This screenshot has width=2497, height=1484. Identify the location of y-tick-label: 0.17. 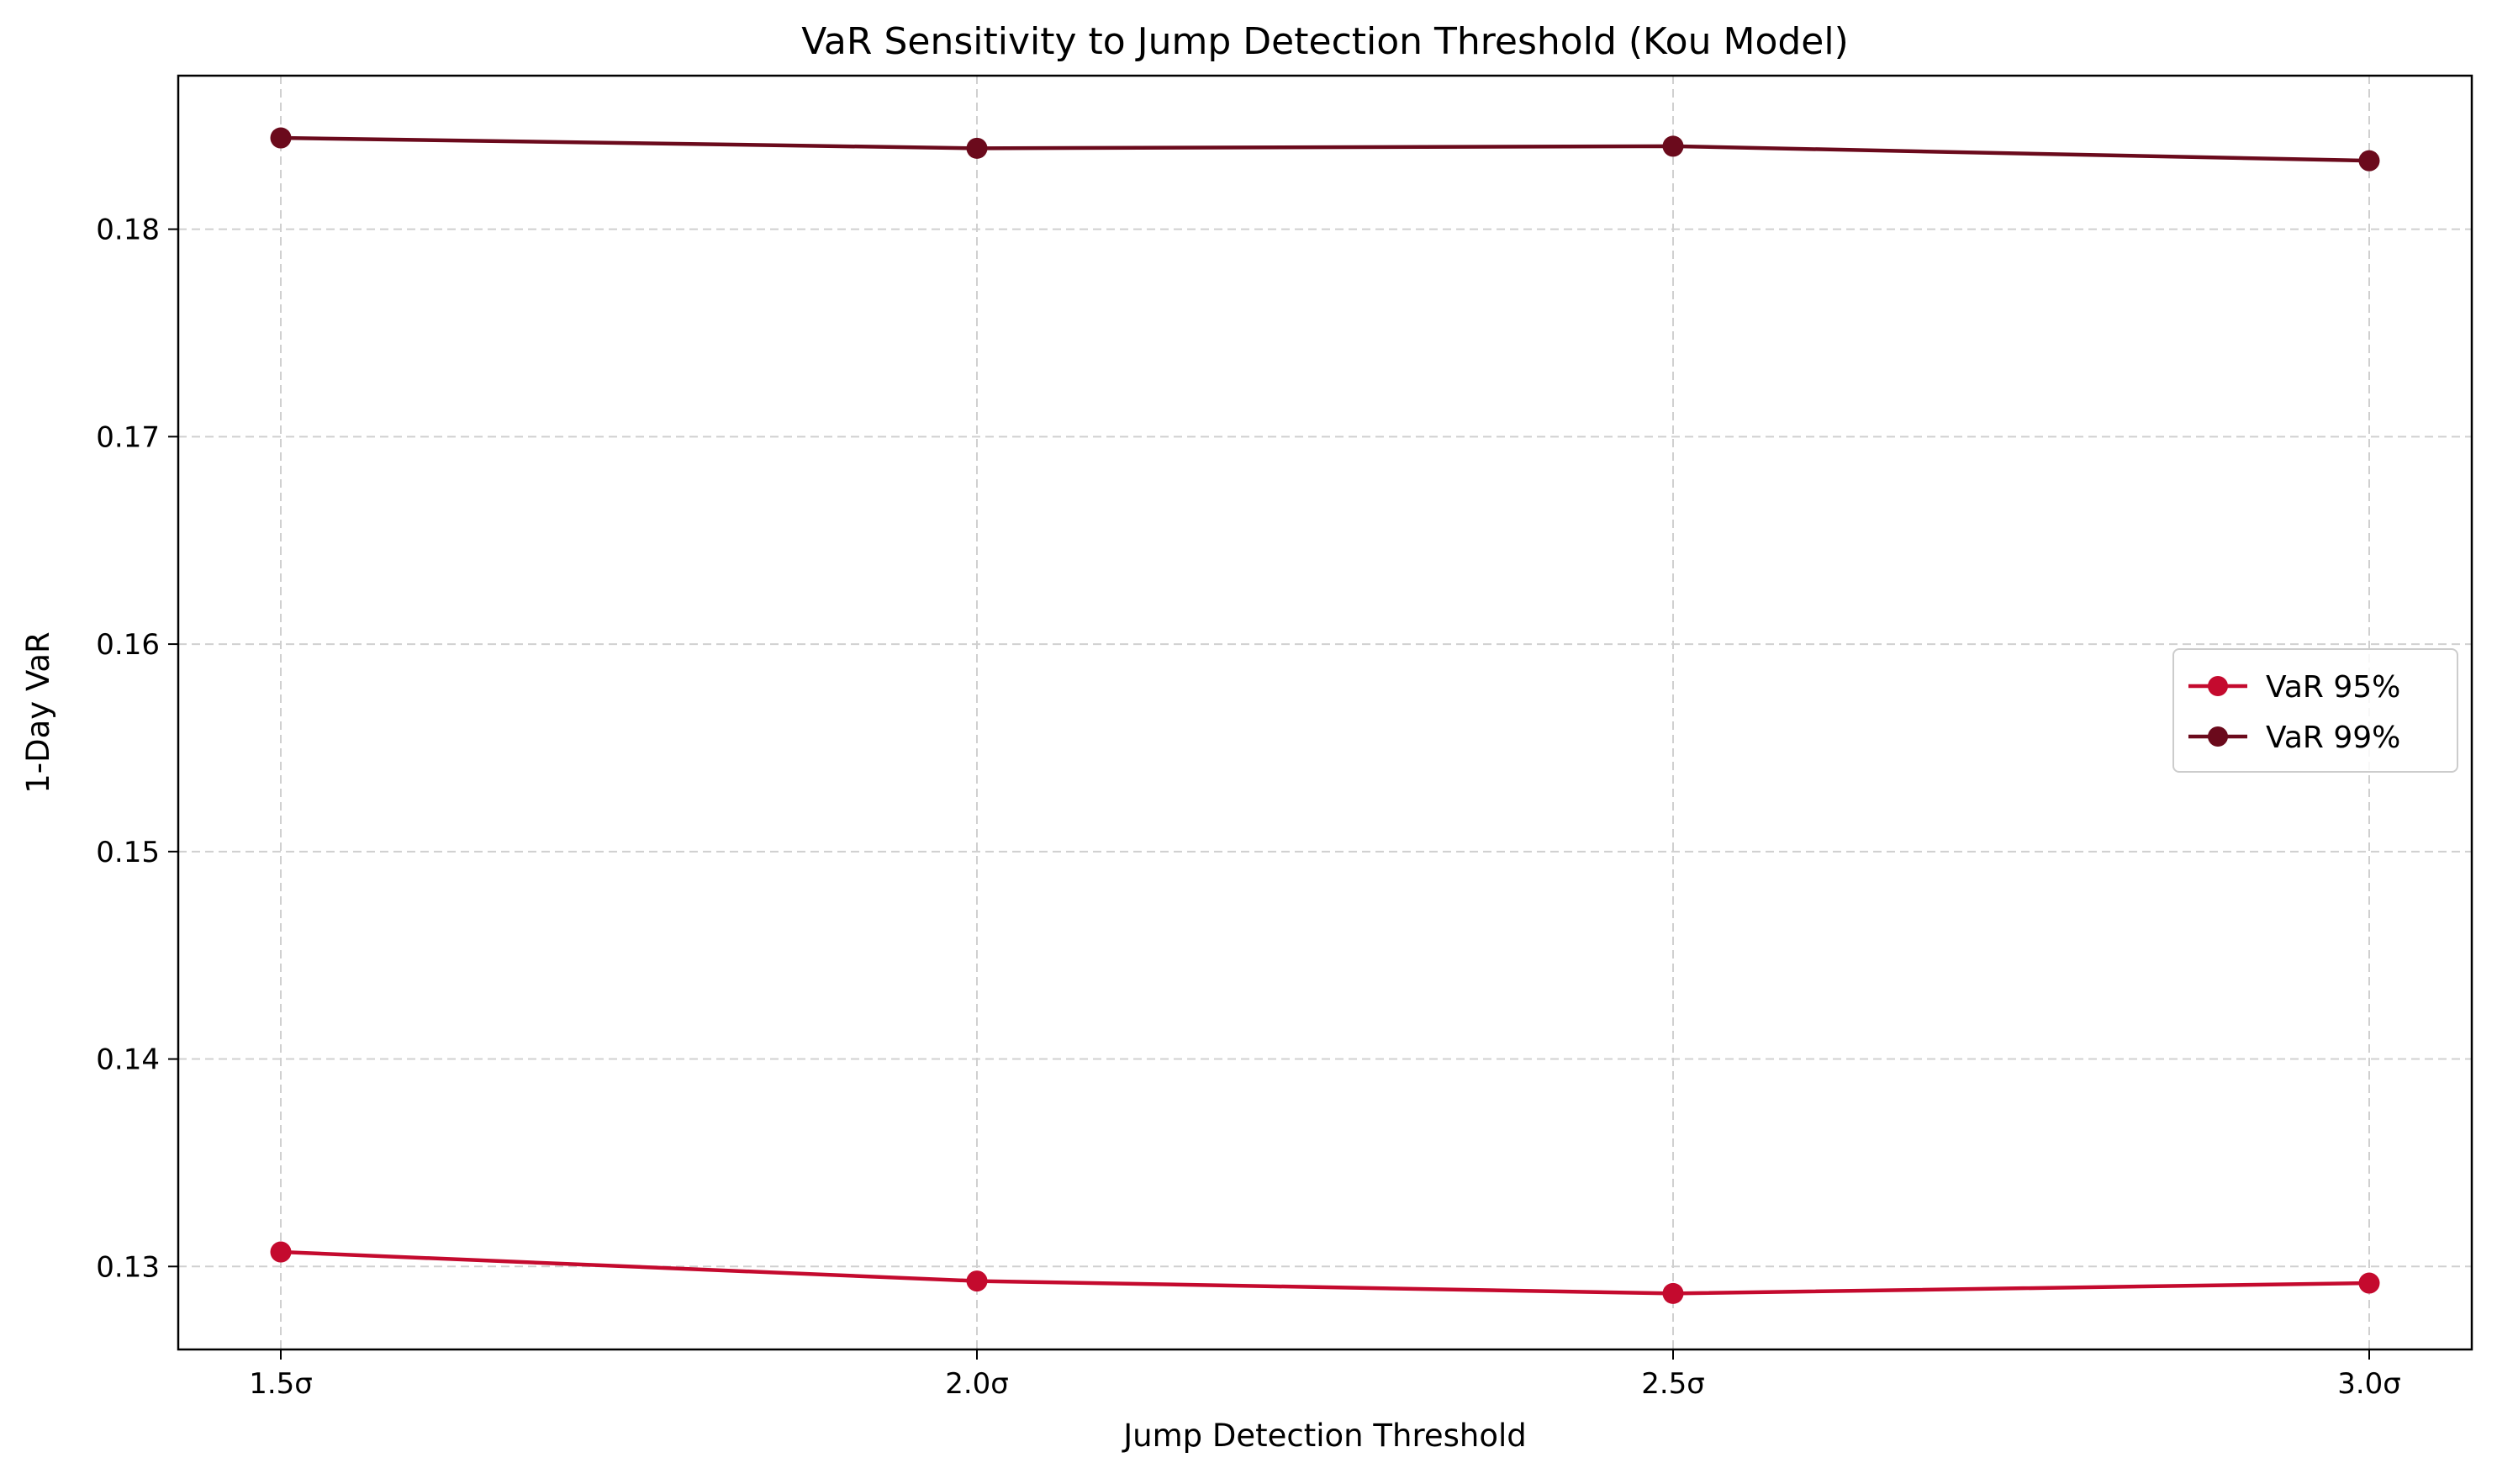
(128, 437).